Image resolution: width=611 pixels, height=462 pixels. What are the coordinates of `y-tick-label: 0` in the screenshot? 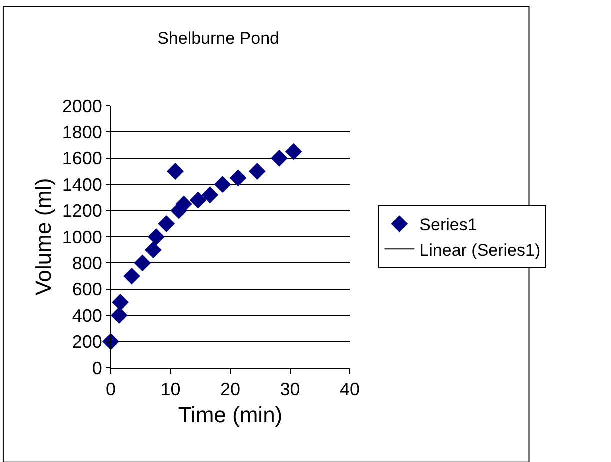 It's located at (97, 368).